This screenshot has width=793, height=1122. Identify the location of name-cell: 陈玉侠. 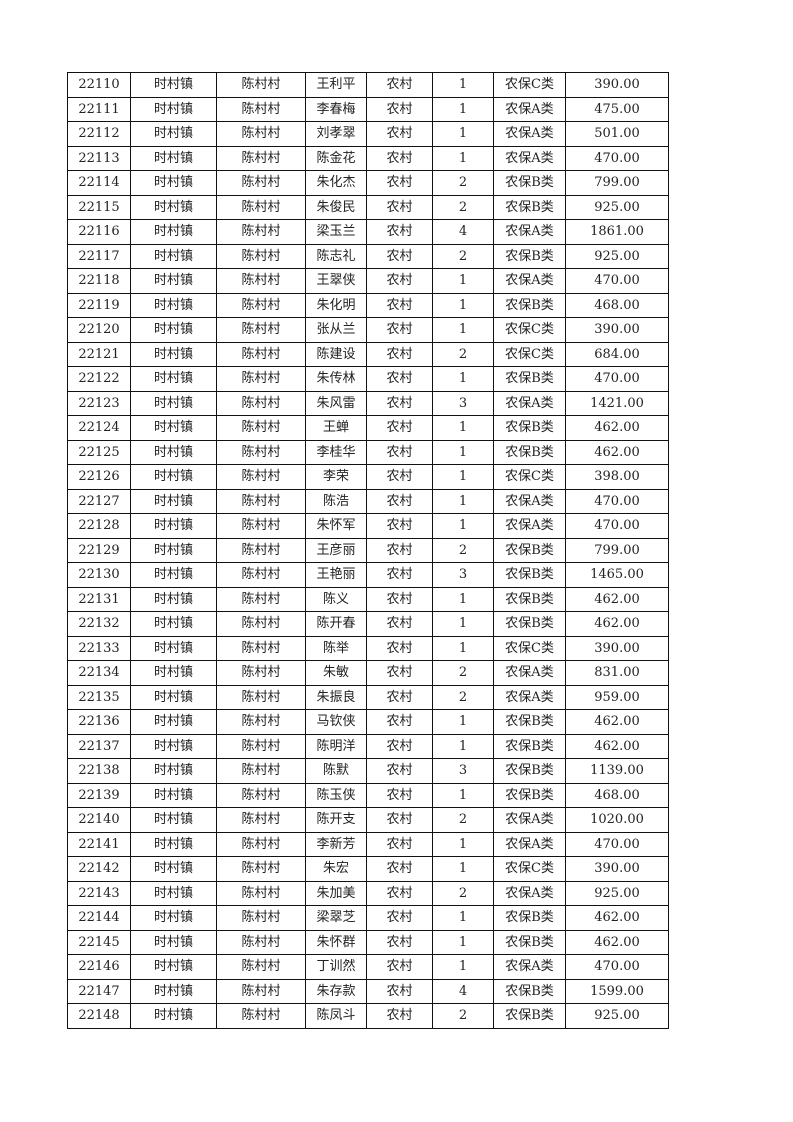
(336, 795).